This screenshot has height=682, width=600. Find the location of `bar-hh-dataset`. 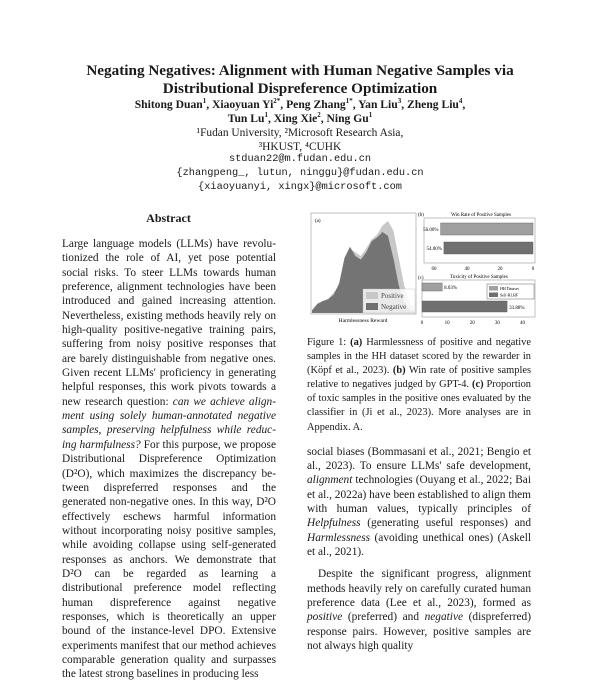

bar-hh-dataset is located at coordinates (432, 287).